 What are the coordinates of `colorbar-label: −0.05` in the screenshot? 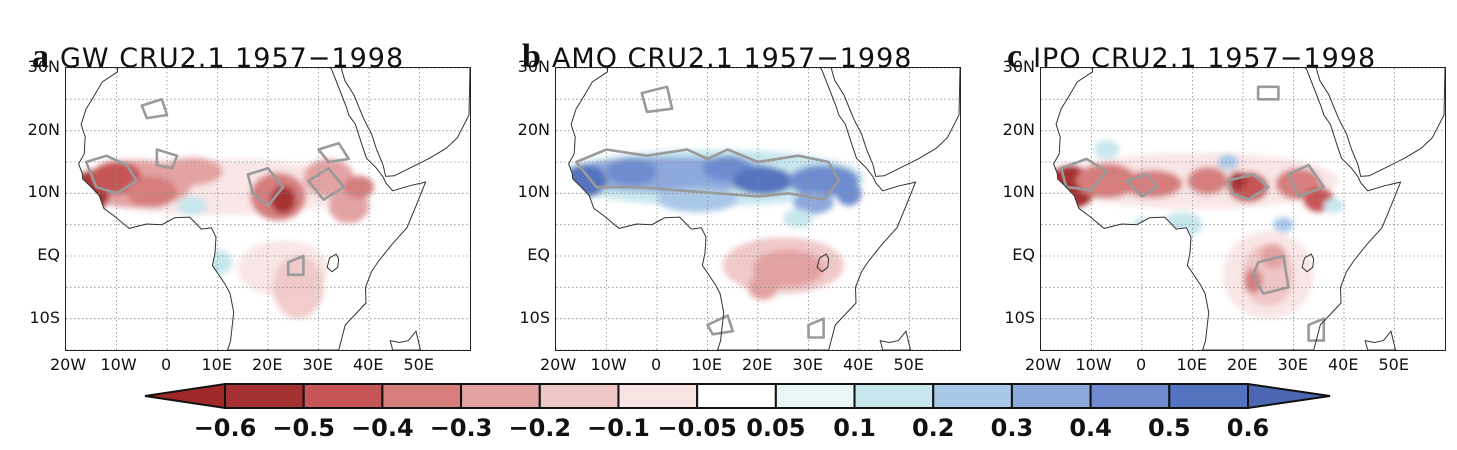 It's located at (697, 428).